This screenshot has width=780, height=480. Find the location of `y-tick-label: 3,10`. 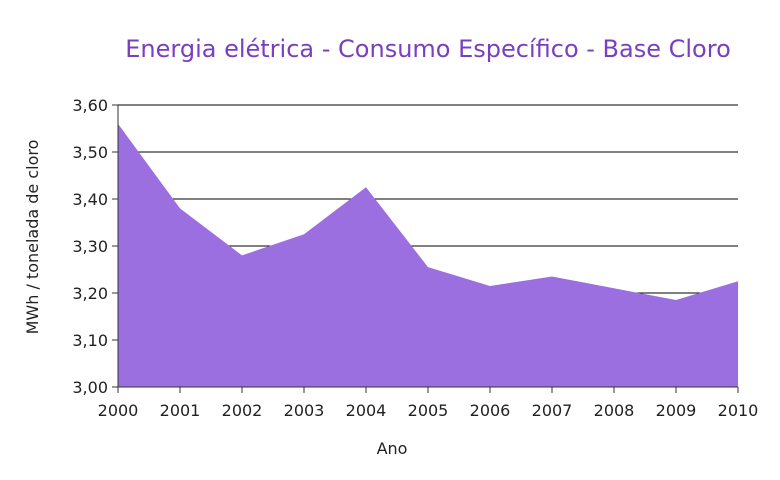

y-tick-label: 3,10 is located at coordinates (90, 340).